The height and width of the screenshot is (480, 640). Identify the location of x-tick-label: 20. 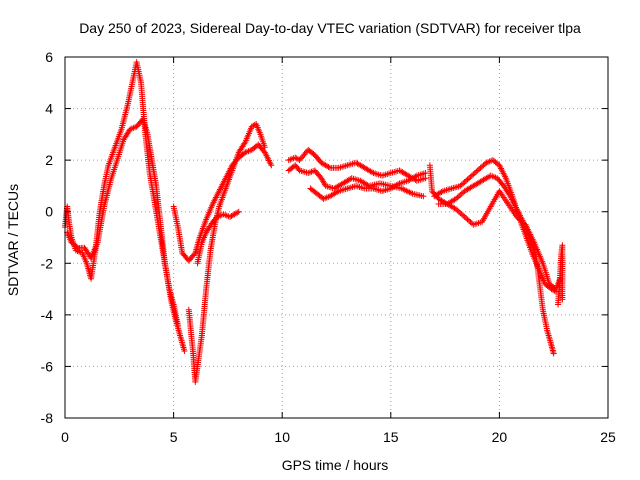
(500, 437).